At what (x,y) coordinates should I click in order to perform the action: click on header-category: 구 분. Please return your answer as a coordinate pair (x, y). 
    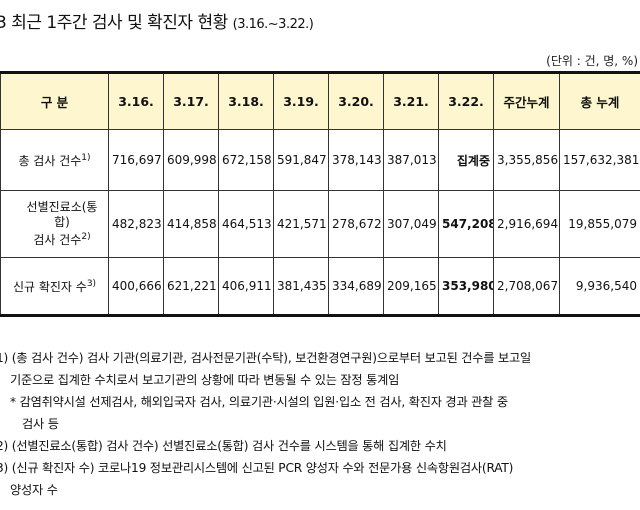
    Looking at the image, I should click on (54, 100).